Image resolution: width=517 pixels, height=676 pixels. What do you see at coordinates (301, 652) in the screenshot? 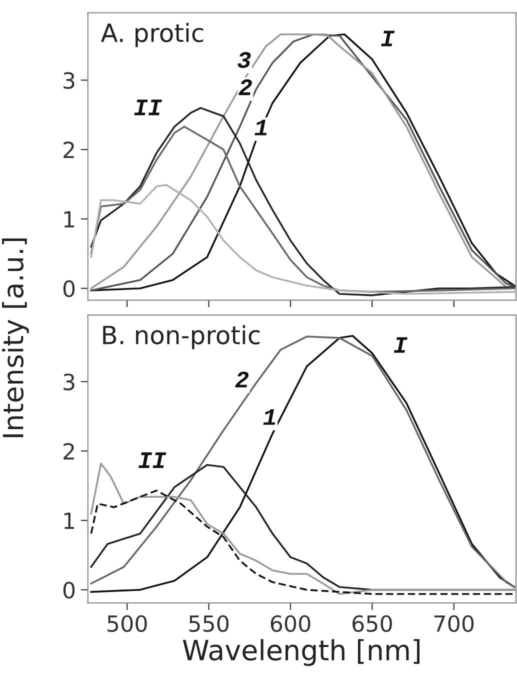
I see `x-axis-title: Wavelength [nm]` at bounding box center [301, 652].